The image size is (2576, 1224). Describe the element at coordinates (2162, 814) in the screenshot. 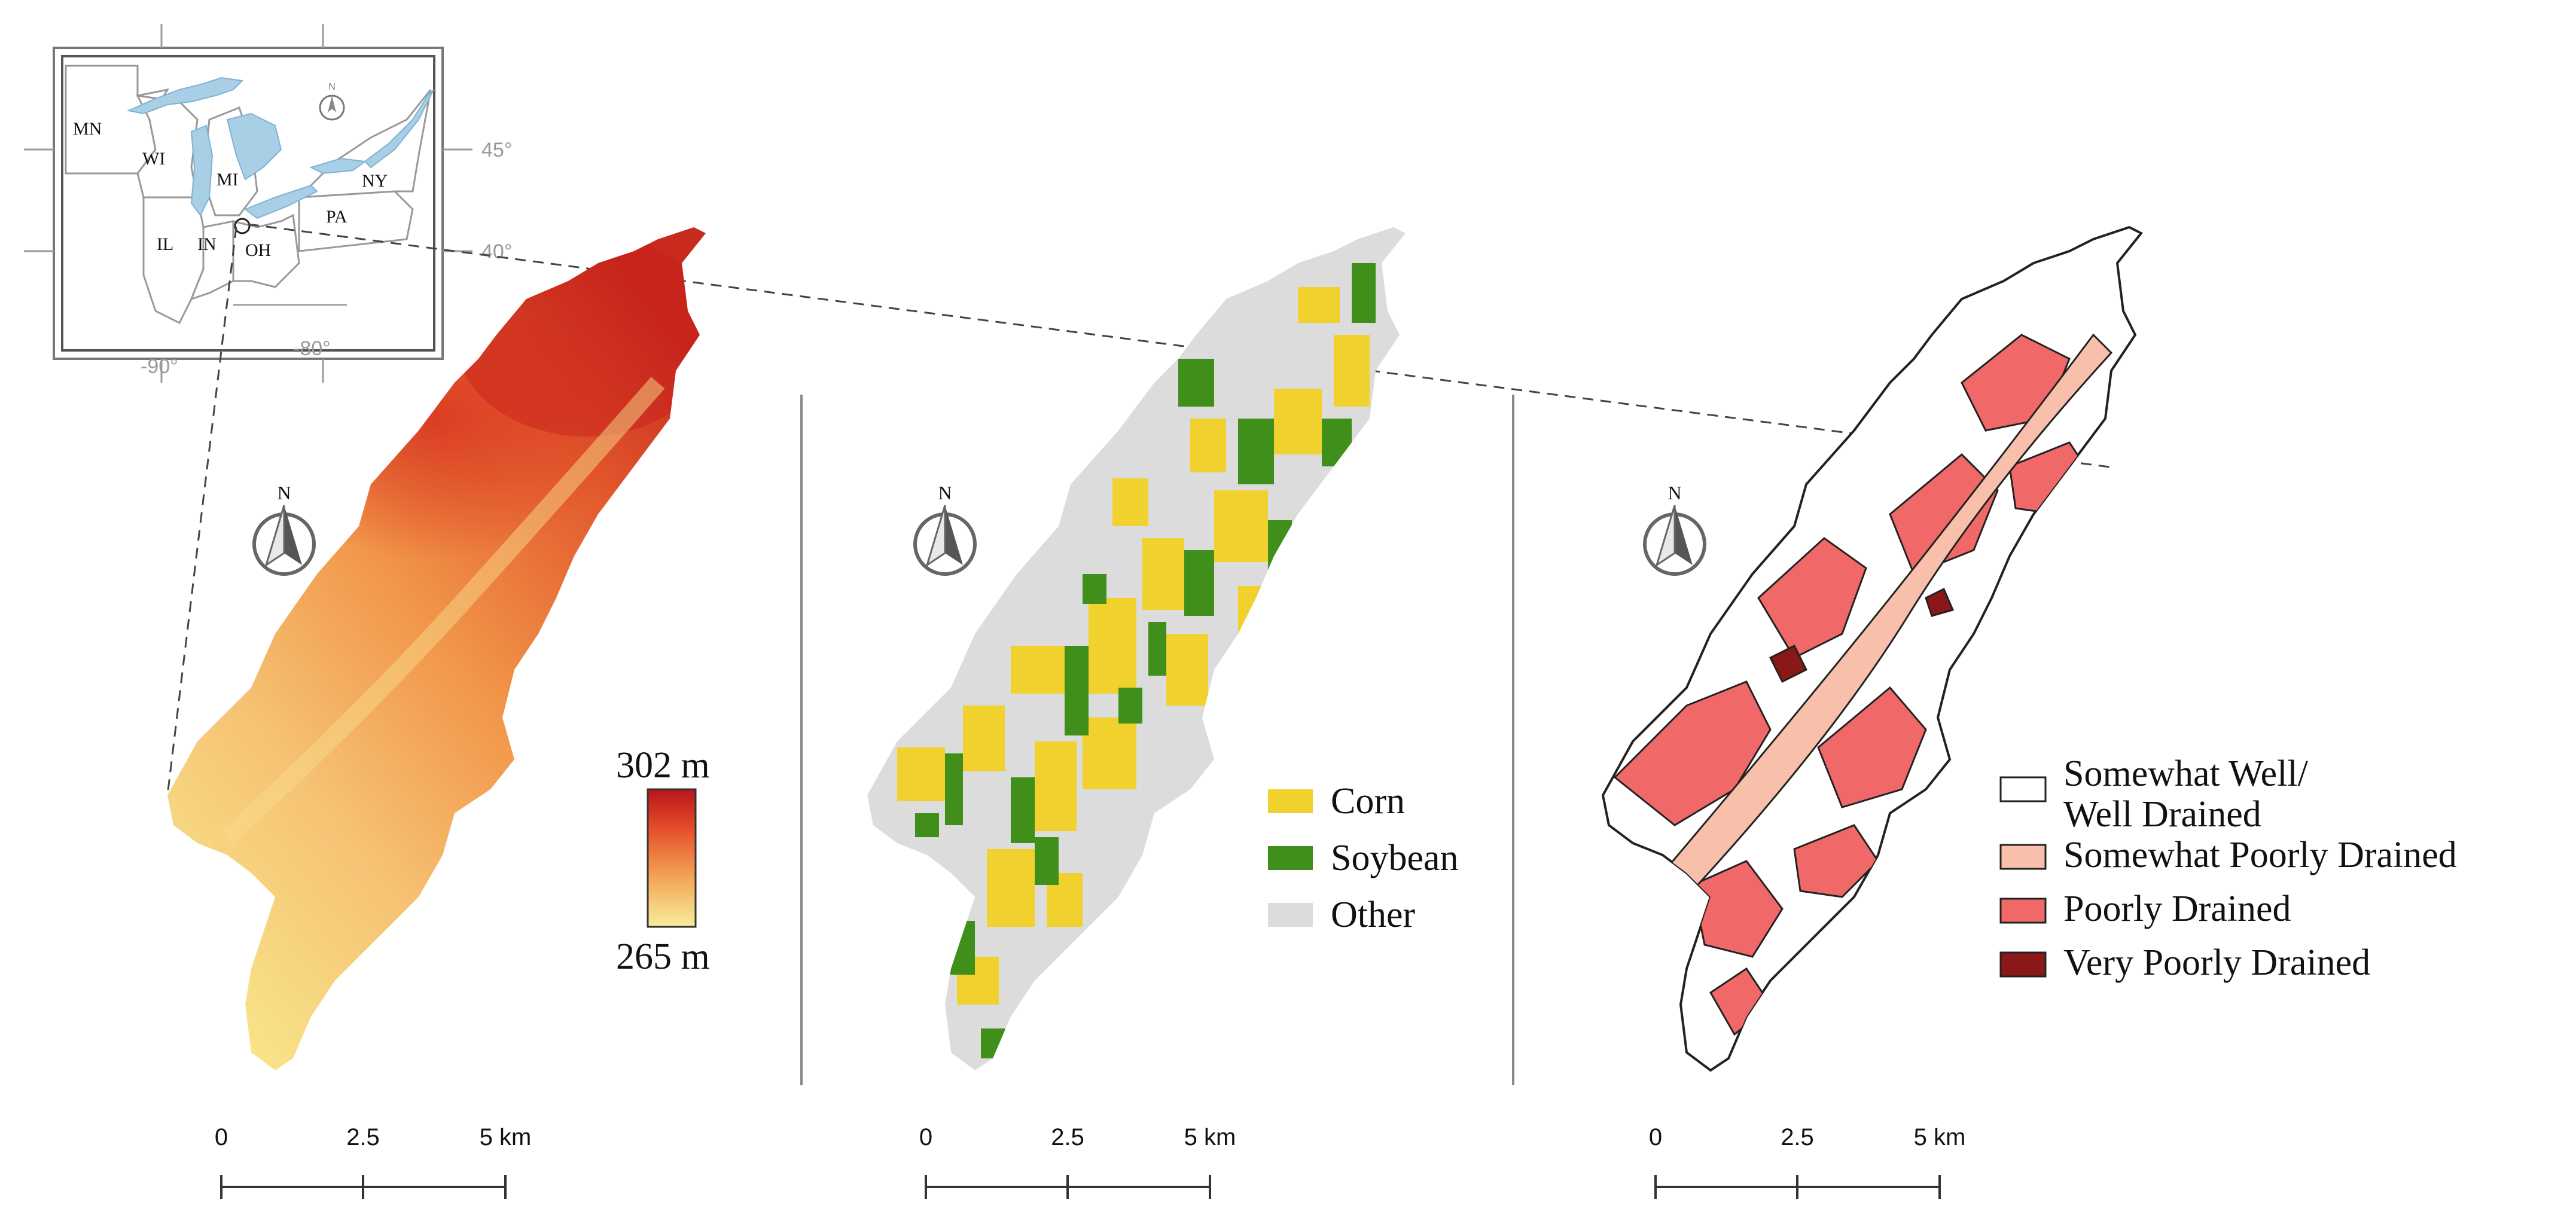

I see `legend-label-well-drained-line2: Well Drained` at that location.